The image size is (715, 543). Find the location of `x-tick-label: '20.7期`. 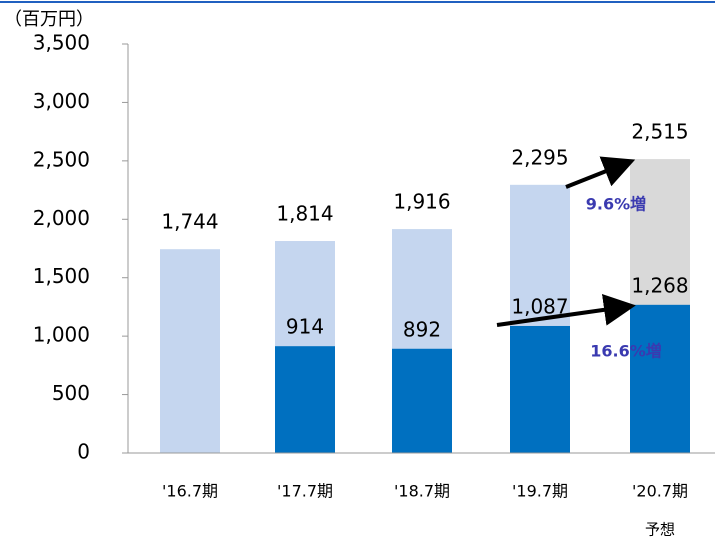

x-tick-label: '20.7期 is located at coordinates (660, 491).